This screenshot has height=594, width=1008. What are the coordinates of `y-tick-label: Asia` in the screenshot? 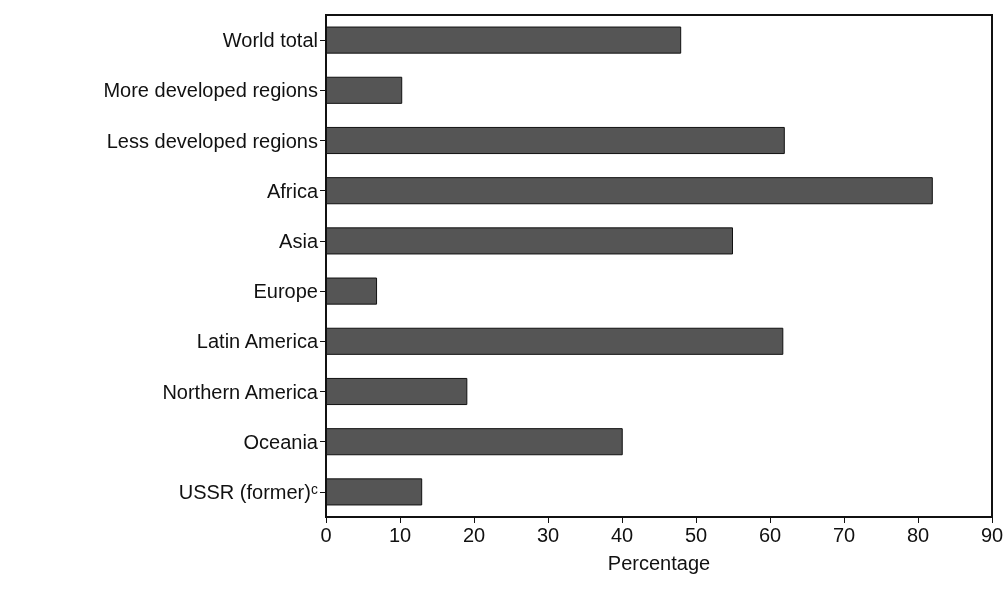 It's located at (299, 240).